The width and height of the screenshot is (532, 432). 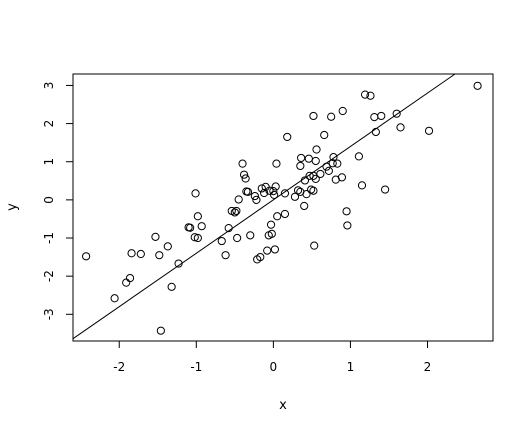 What do you see at coordinates (12, 207) in the screenshot?
I see `y-axis-label: y` at bounding box center [12, 207].